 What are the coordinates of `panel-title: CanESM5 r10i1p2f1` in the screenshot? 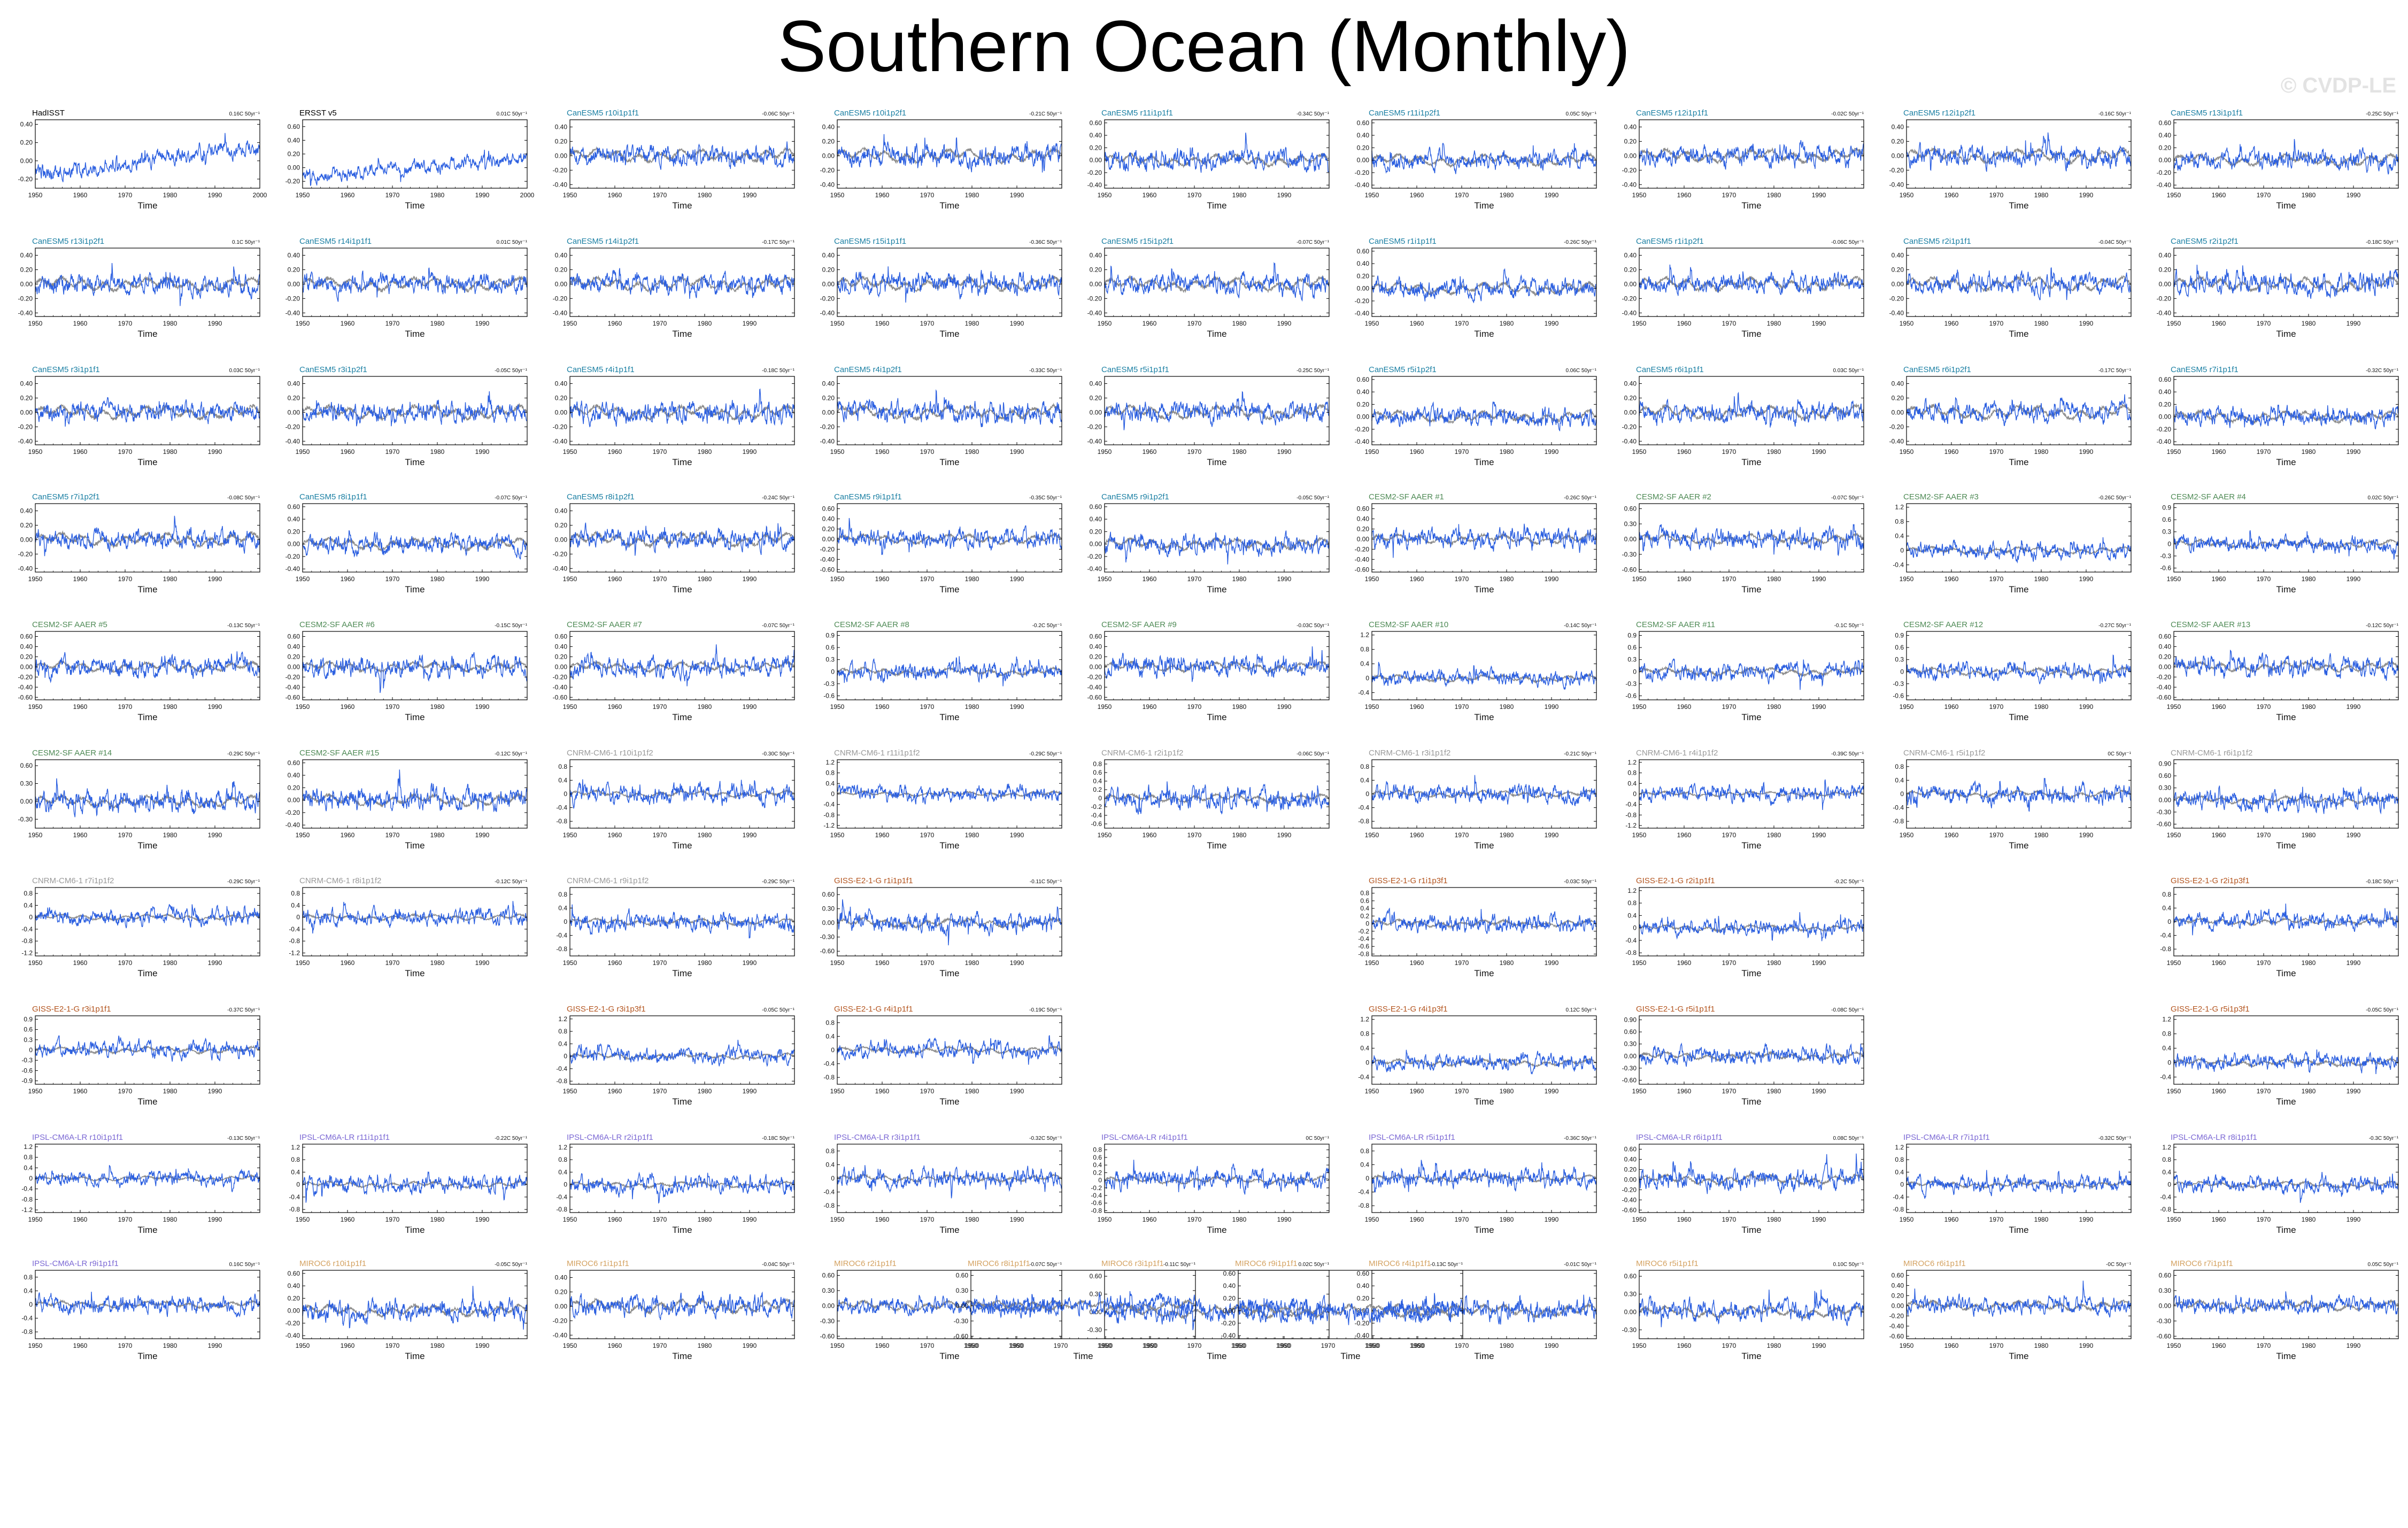 It's located at (870, 113).